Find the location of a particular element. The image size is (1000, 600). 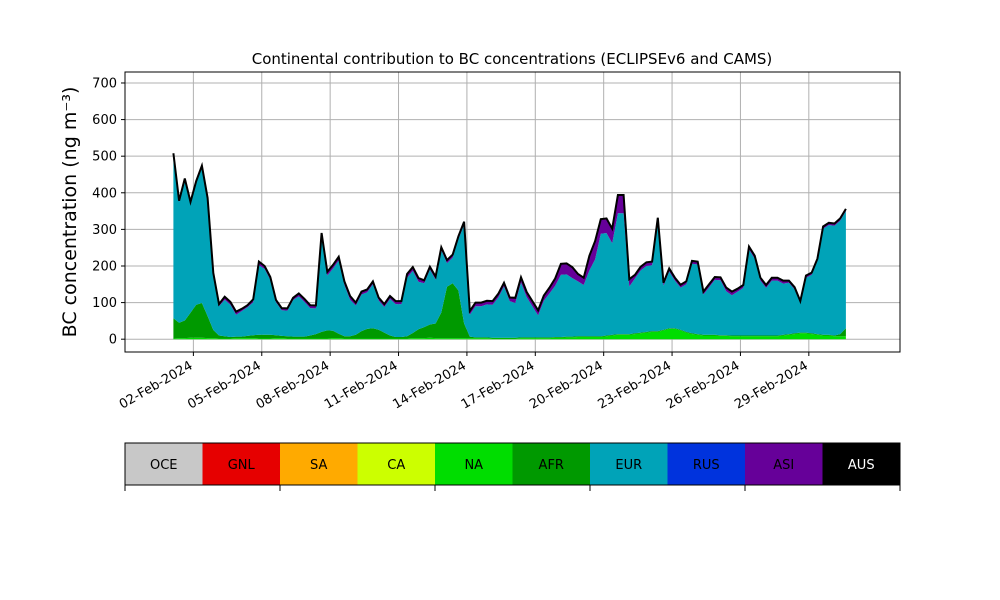

x-tick-label: 05-Feb-2024 is located at coordinates (224, 385).